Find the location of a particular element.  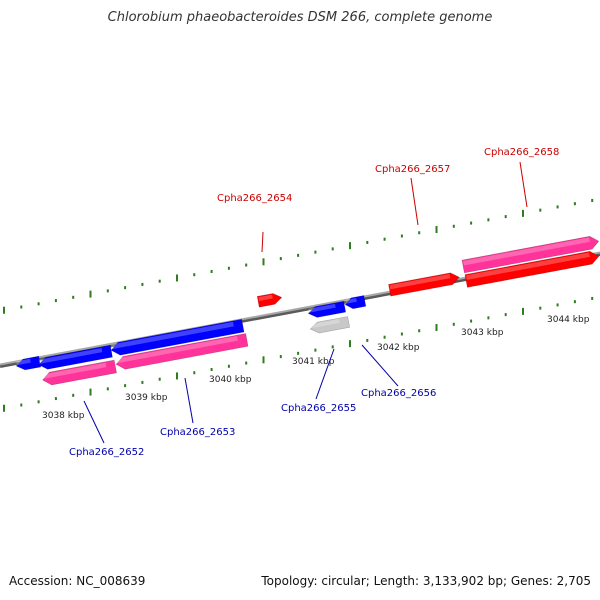

cds-2658-highlight is located at coordinates (526, 251).